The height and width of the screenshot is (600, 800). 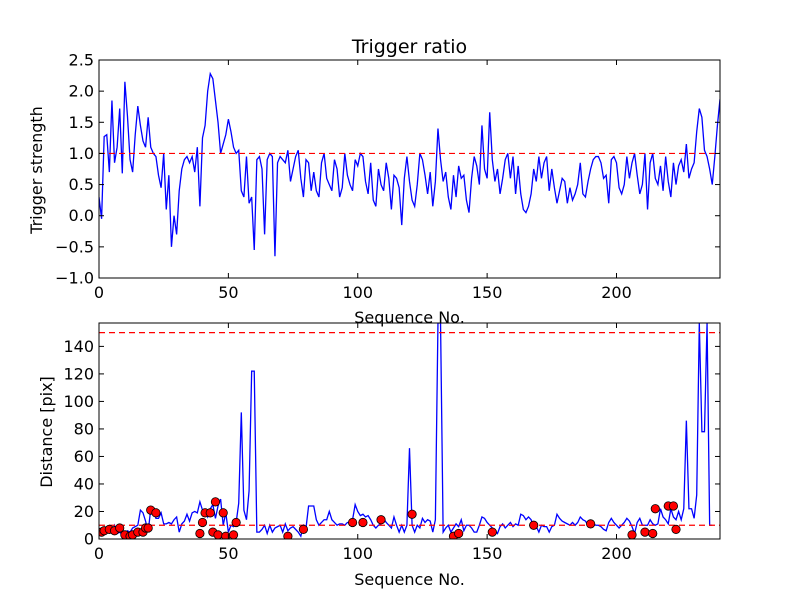 I want to click on y-axis-label: Trigger strength, so click(x=36, y=170).